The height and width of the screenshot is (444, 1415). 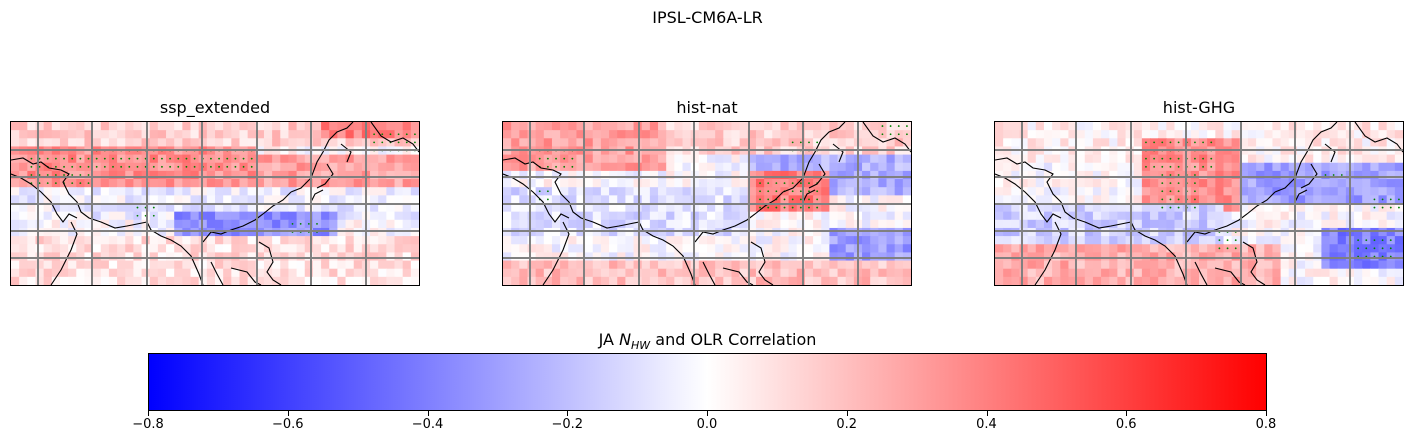 I want to click on colorbar-label-symbol: N, so click(x=625, y=339).